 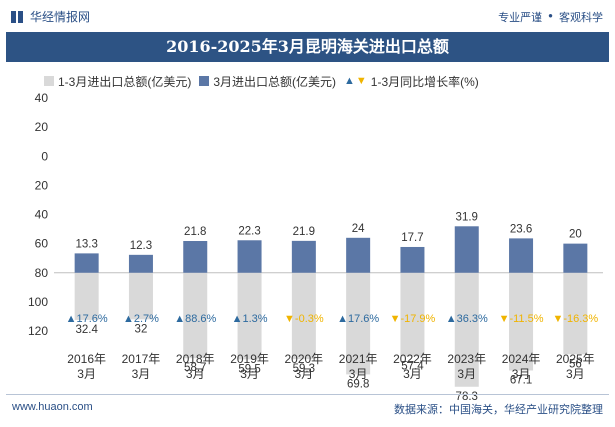 I want to click on legend-up-triangle-icon: ▲, so click(x=349, y=81).